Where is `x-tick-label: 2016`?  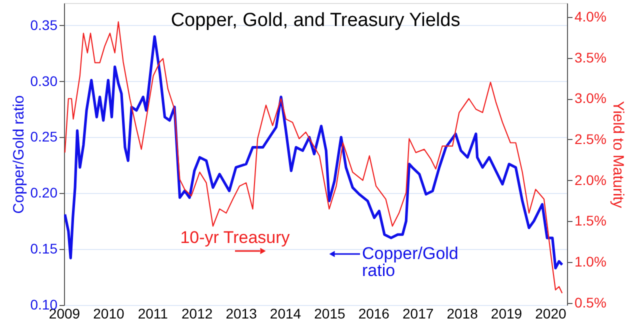
x-tick-label: 2016 is located at coordinates (374, 314).